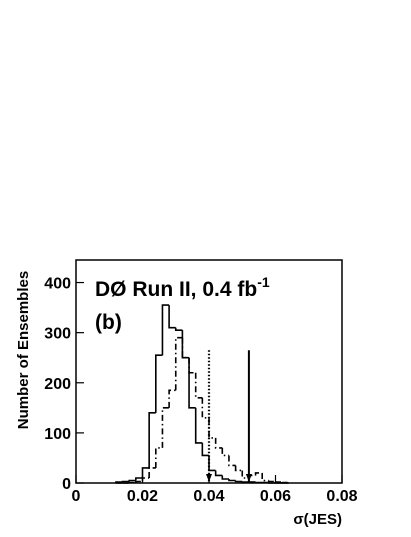 The image size is (411, 537). I want to click on x-tick-label: 0.08, so click(341, 496).